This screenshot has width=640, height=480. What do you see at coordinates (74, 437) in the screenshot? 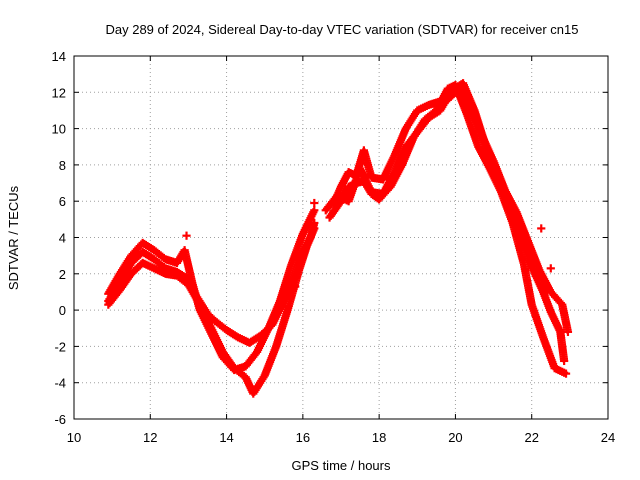
I see `x-tick-label: 10` at bounding box center [74, 437].